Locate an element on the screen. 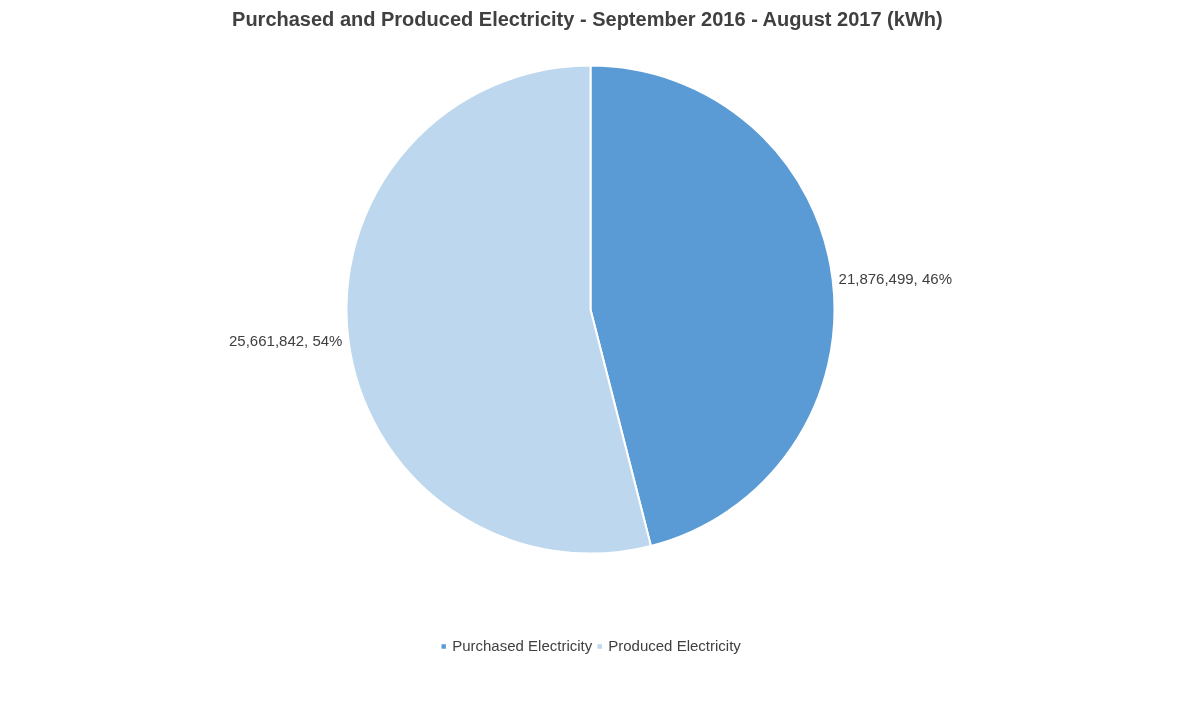  legend-label: Produced Electricity is located at coordinates (674, 645).